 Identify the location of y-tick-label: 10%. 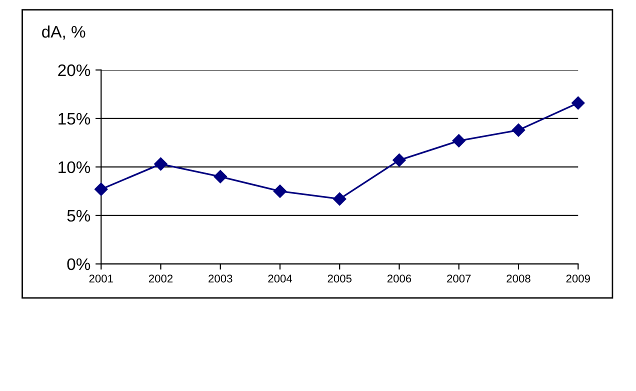
(74, 167).